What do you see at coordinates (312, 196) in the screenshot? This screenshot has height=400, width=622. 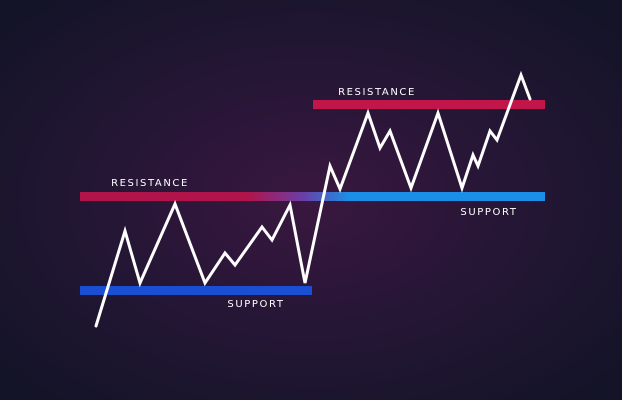 I see `level-band` at bounding box center [312, 196].